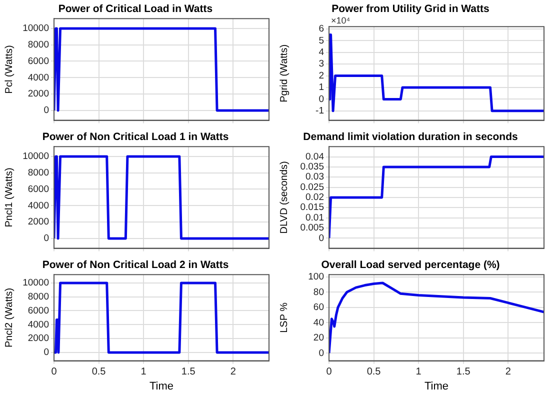 Image resolution: width=550 pixels, height=393 pixels. Describe the element at coordinates (316, 277) in the screenshot. I see `y-tick-label: 100` at that location.